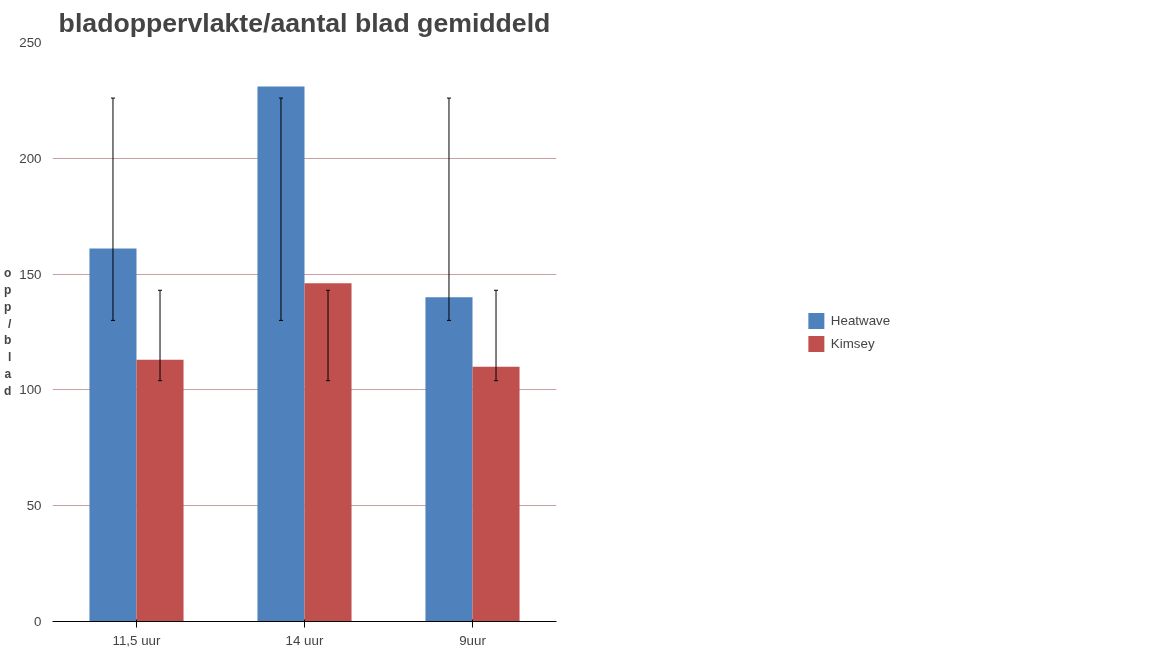 The width and height of the screenshot is (1149, 662). I want to click on legend-label: Kimsey, so click(852, 343).